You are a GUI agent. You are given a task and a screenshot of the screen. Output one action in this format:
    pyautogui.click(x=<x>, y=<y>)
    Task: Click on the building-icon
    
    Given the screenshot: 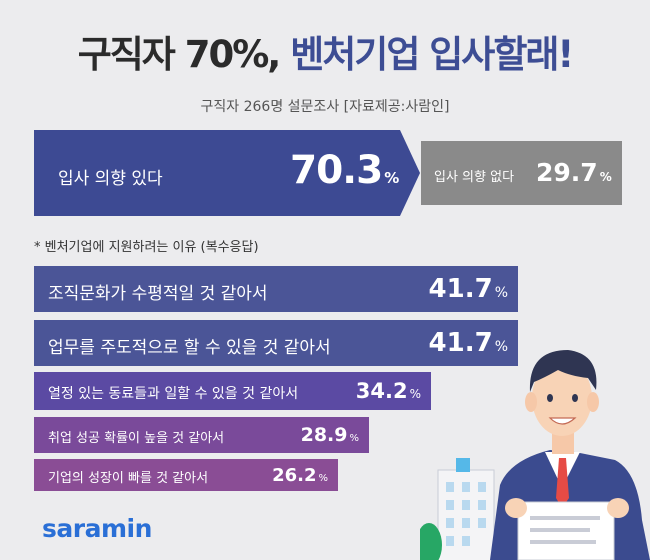 What is the action you would take?
    pyautogui.click(x=466, y=509)
    